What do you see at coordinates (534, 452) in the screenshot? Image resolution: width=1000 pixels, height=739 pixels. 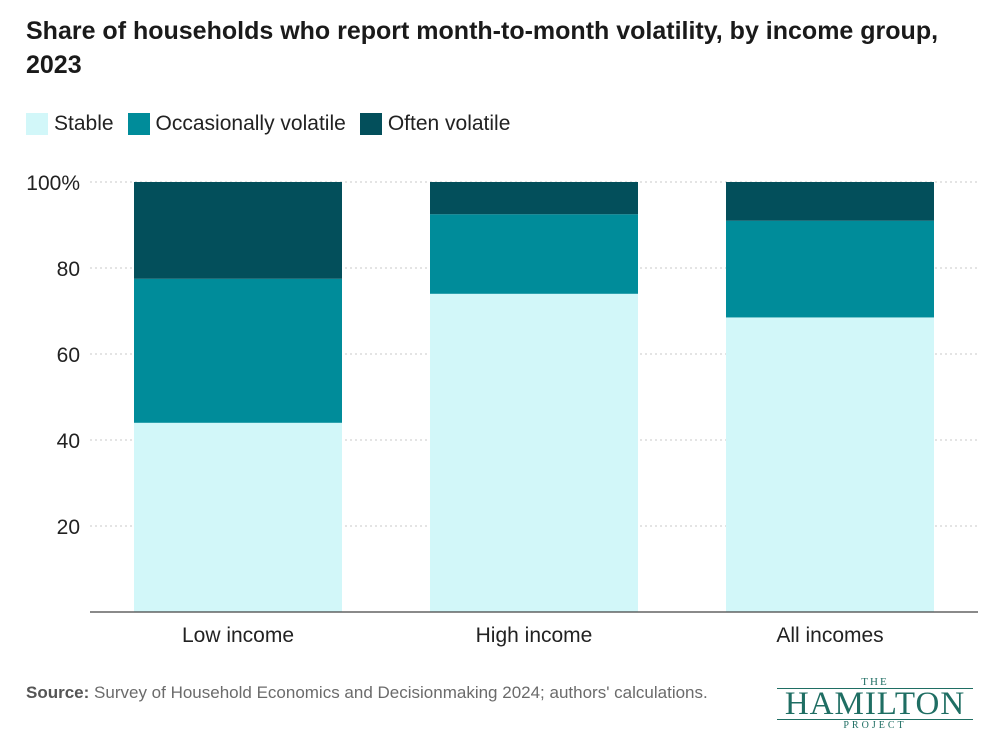 I see `bar-high-income-stable` at bounding box center [534, 452].